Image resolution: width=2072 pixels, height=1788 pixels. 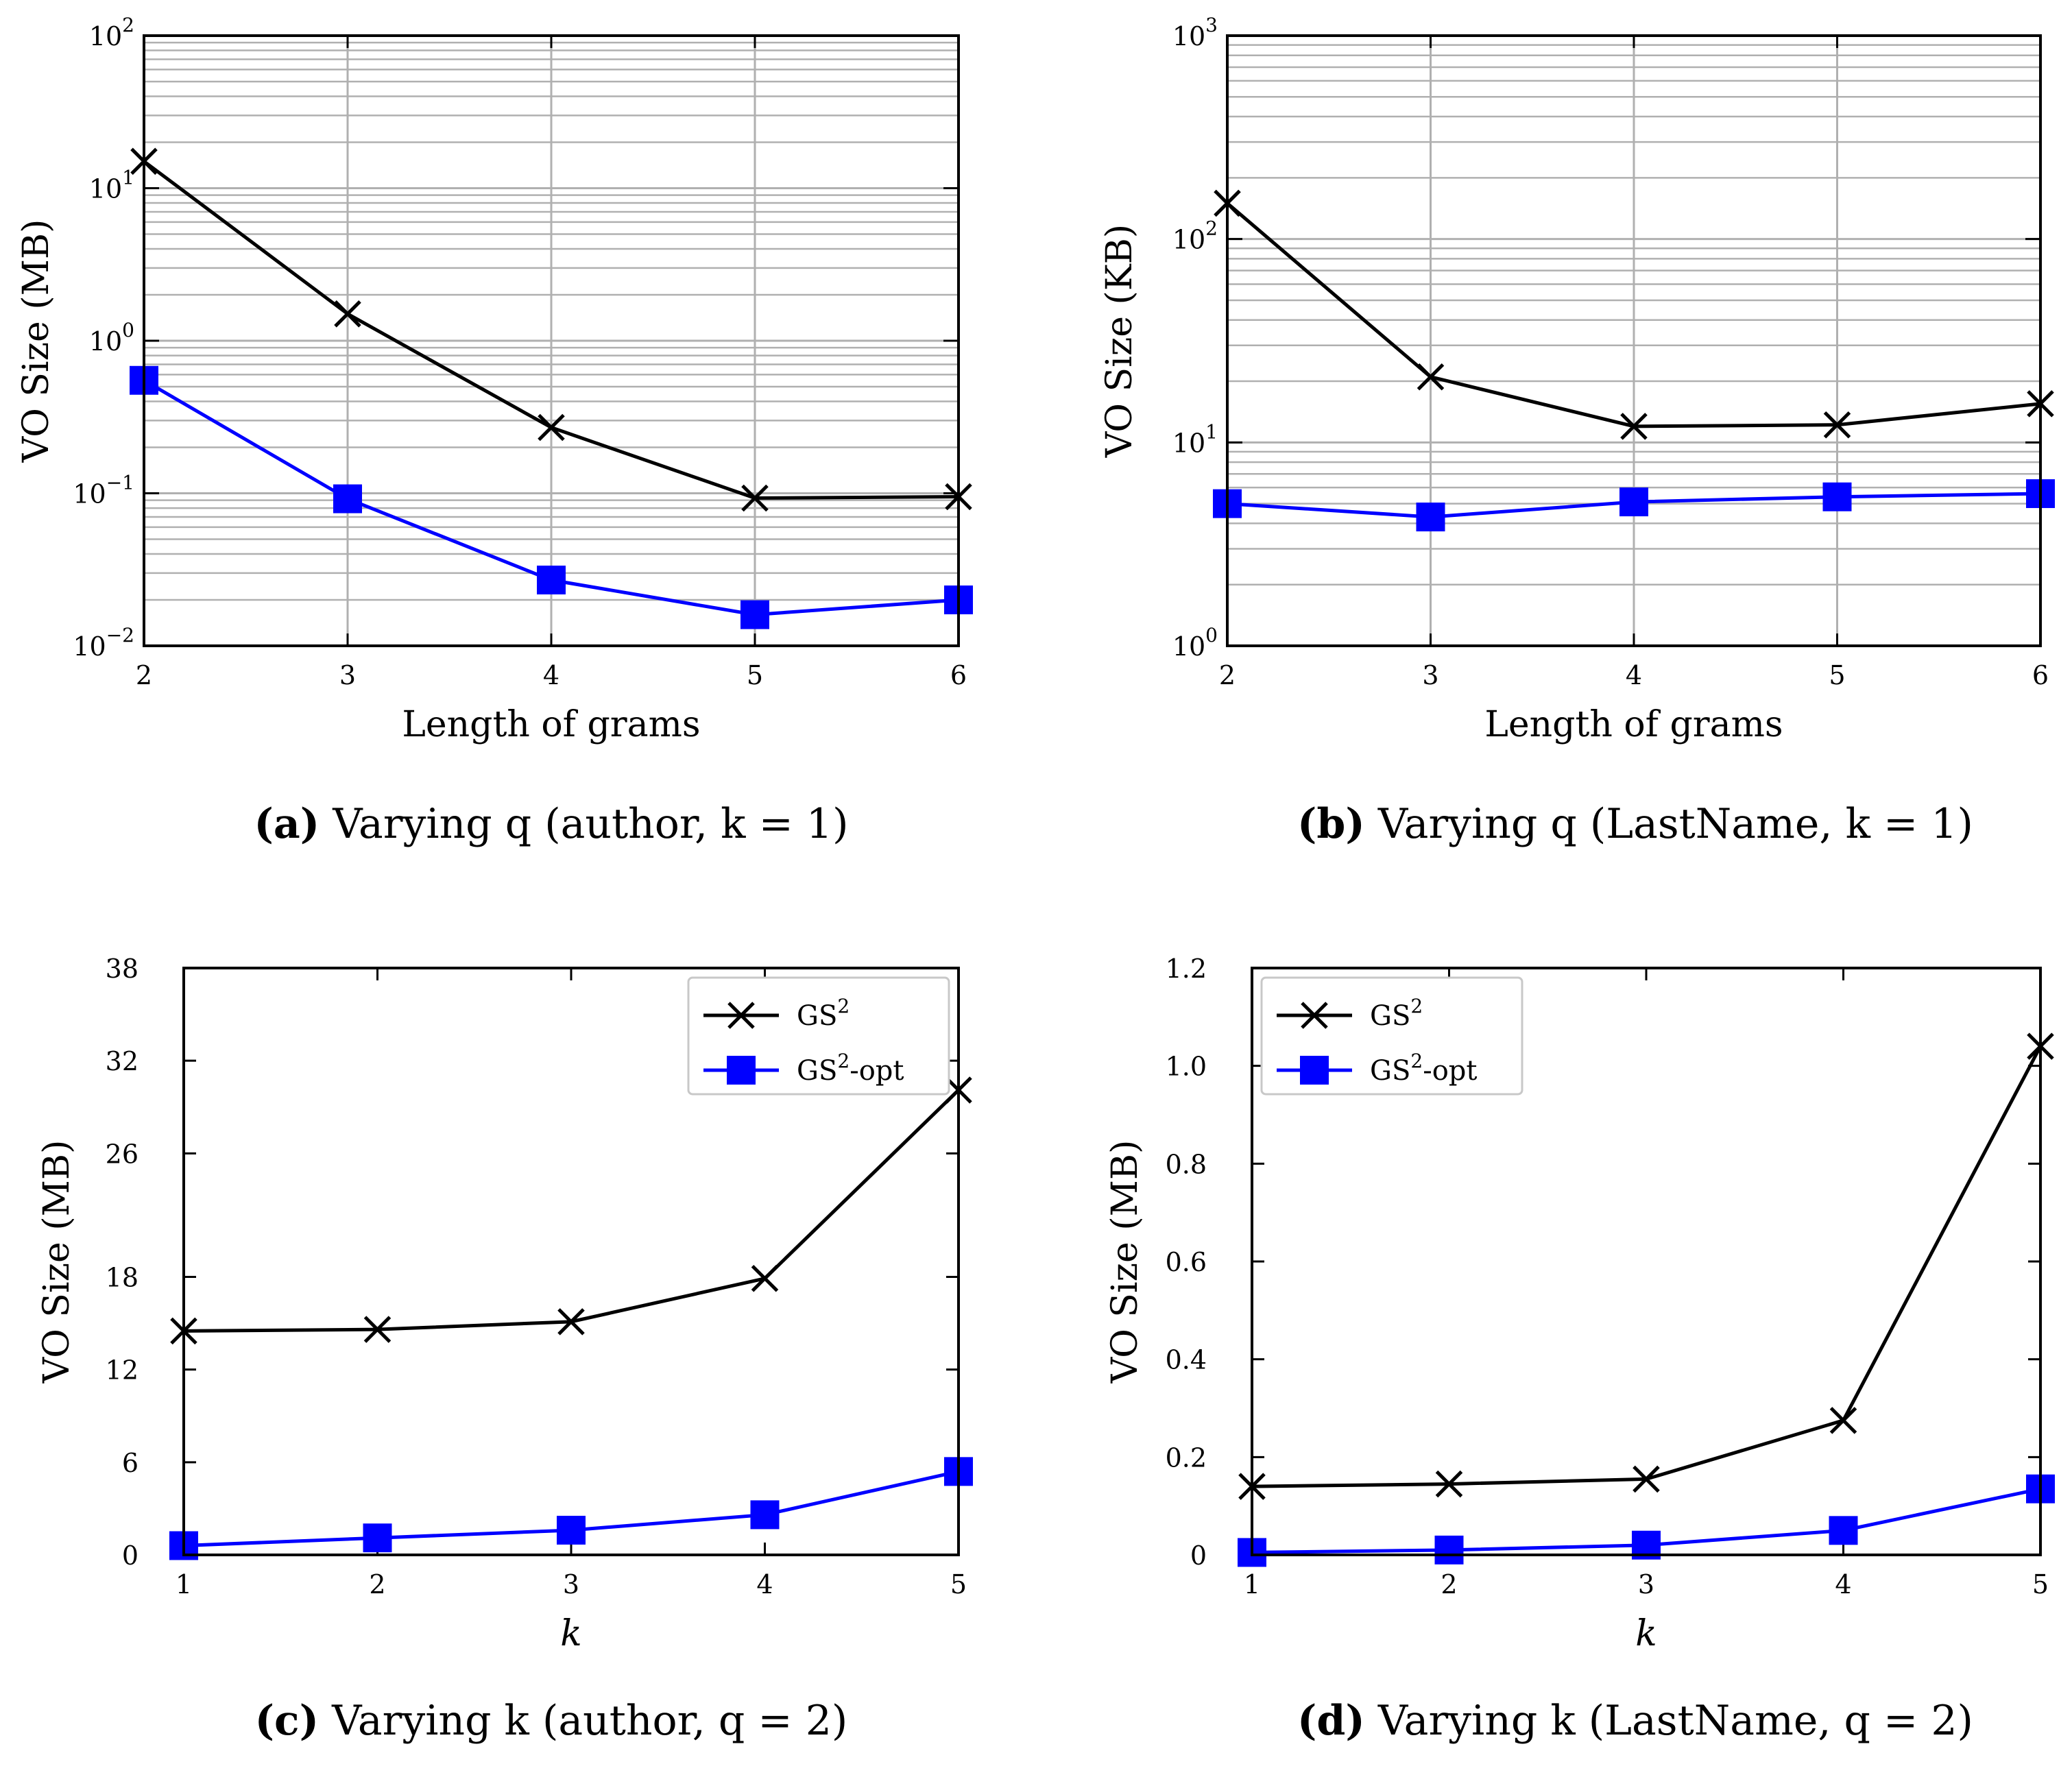 What do you see at coordinates (1211, 25) in the screenshot?
I see `y-tick-exp: 3` at bounding box center [1211, 25].